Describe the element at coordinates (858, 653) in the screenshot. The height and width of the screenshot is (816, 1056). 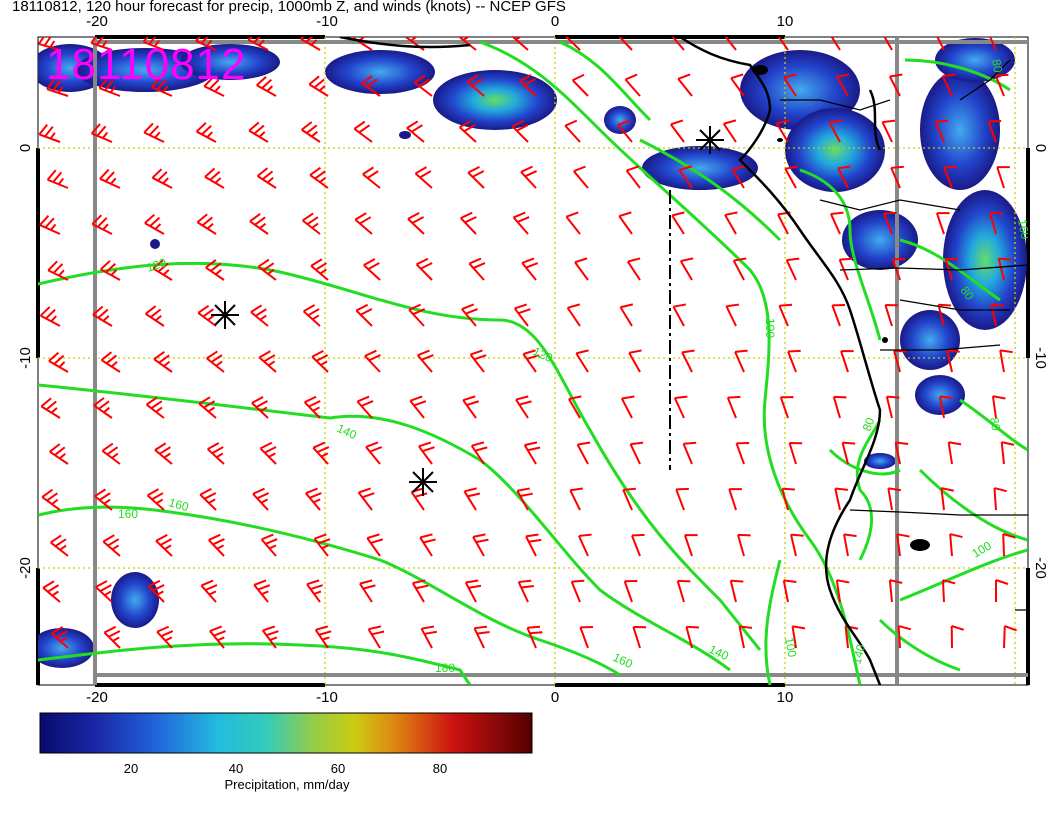
I see `contour-label: 140` at that location.